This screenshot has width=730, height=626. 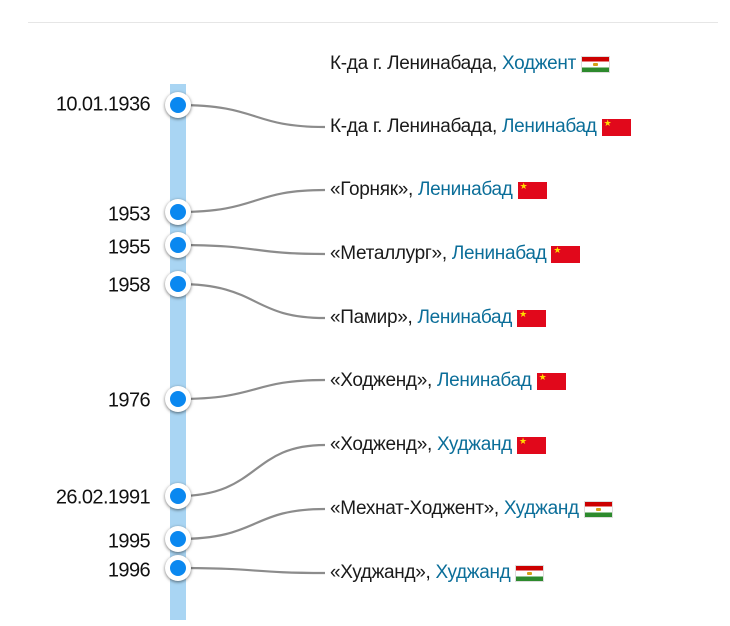 I want to click on connector-1976, so click(x=251, y=389).